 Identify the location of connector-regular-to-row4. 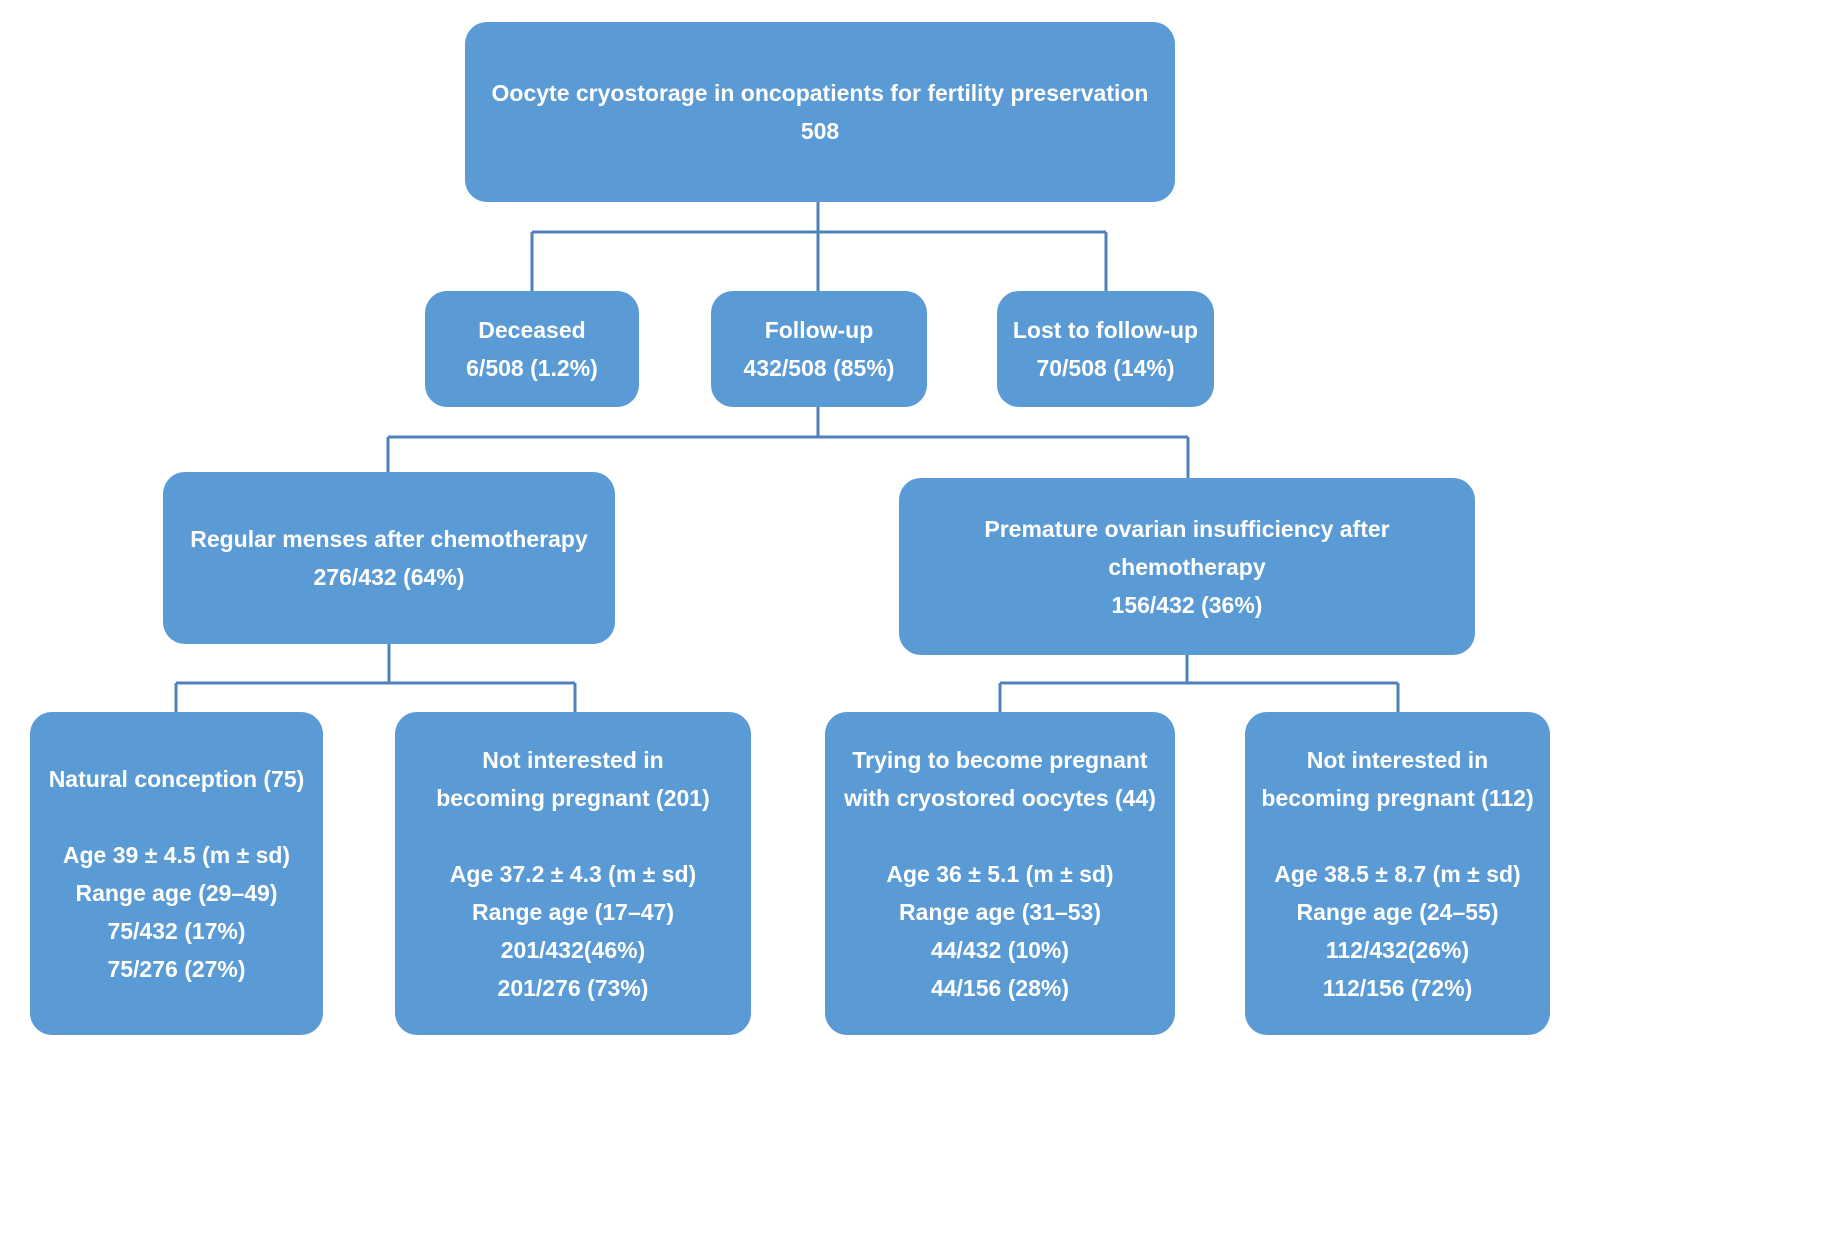
(375, 678).